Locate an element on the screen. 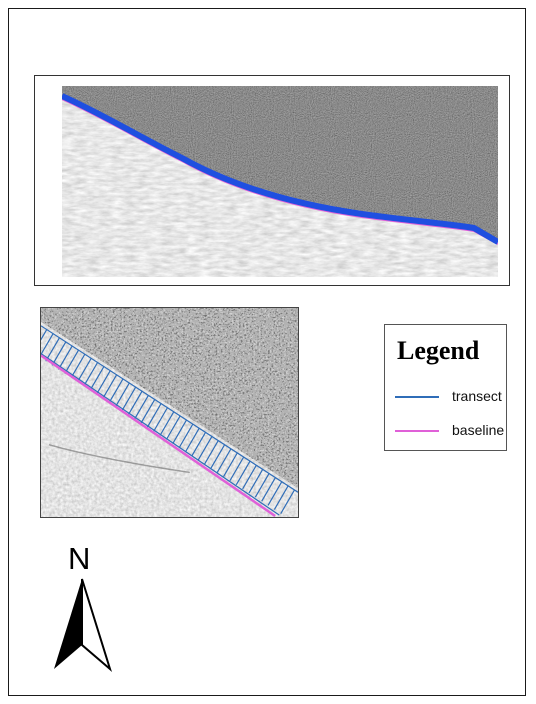  transect-band-lower-edge is located at coordinates (160, 434).